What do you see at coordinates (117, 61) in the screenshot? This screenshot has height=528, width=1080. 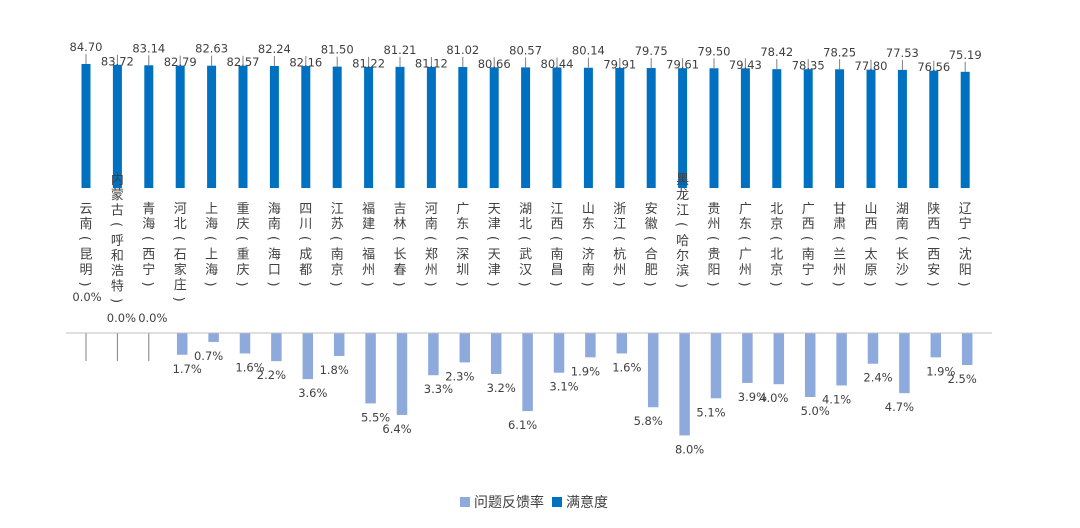 I see `satisfaction-value-label: 83.72` at bounding box center [117, 61].